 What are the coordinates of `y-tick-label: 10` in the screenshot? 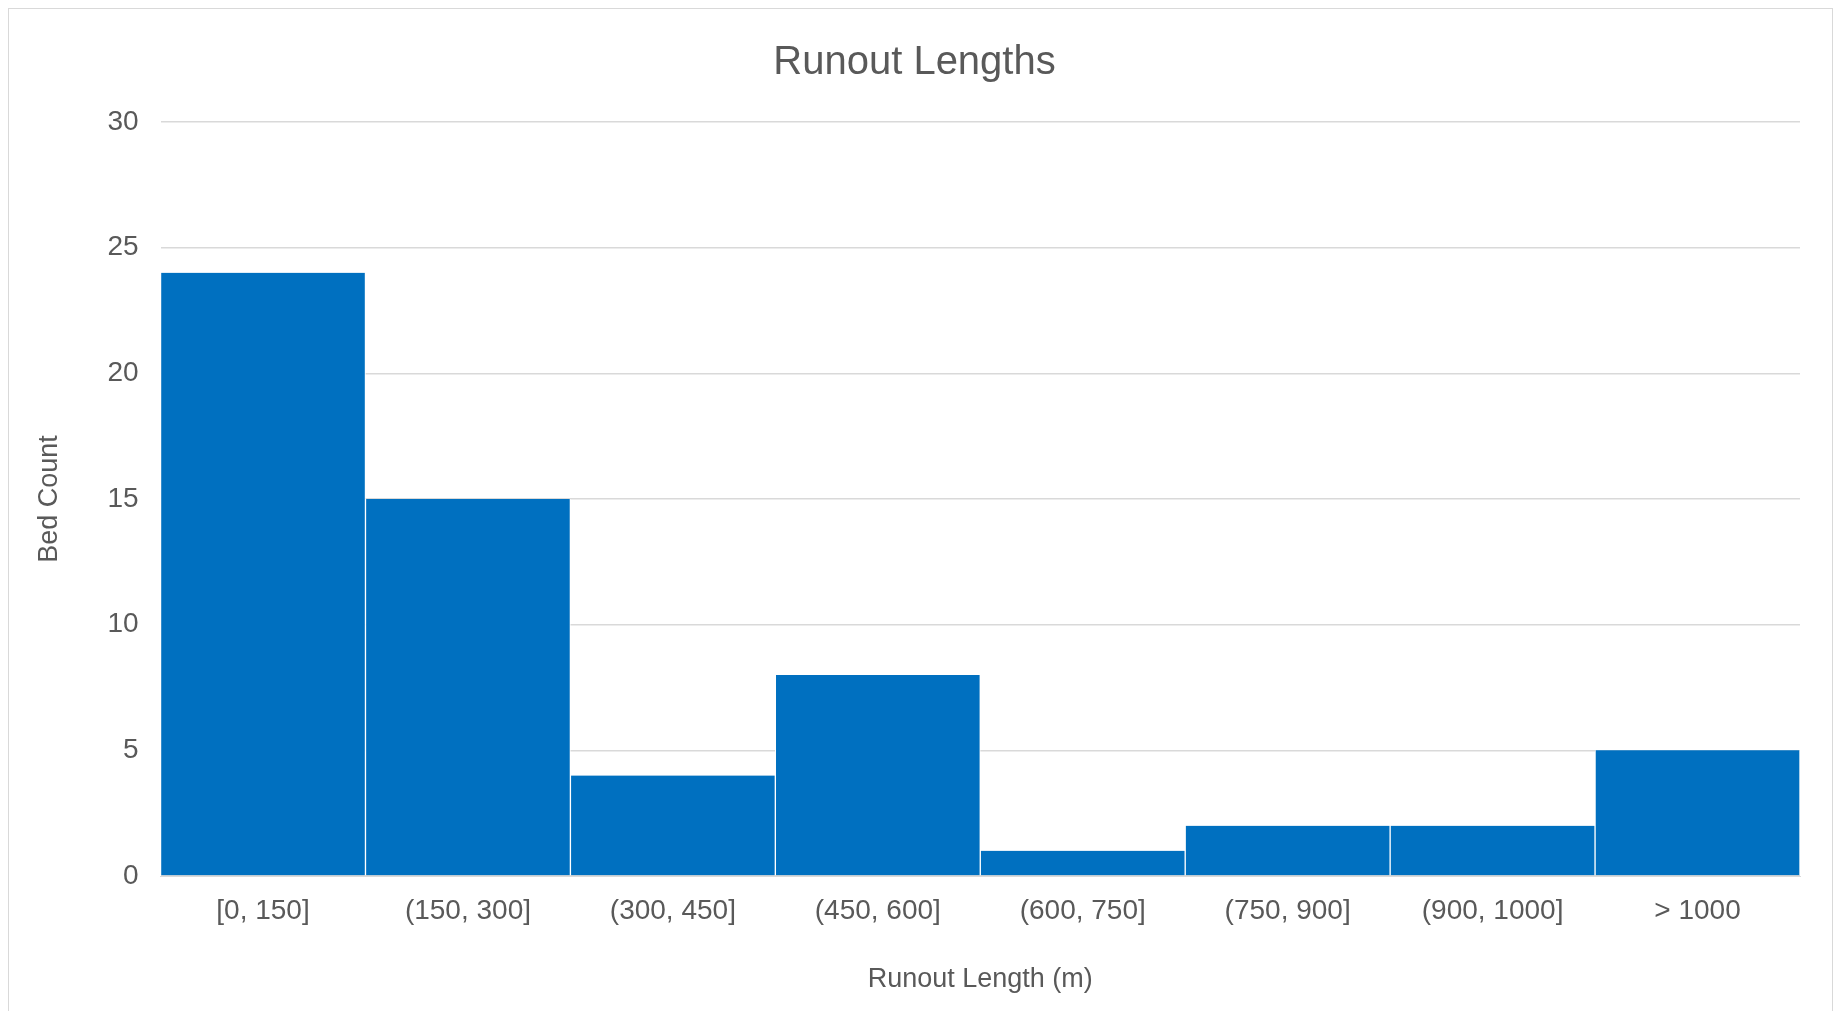 It's located at (123, 623).